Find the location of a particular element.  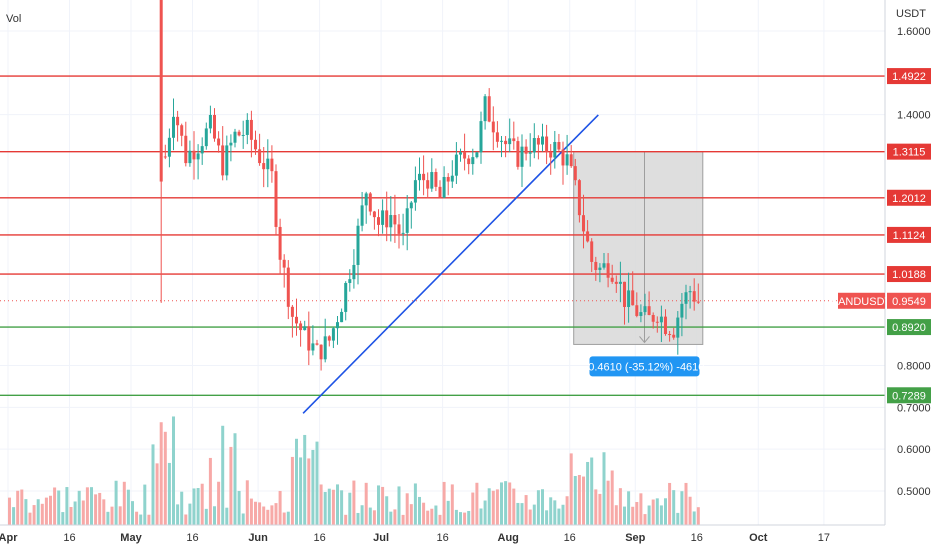

level-price-label: 0.7289 is located at coordinates (909, 396).